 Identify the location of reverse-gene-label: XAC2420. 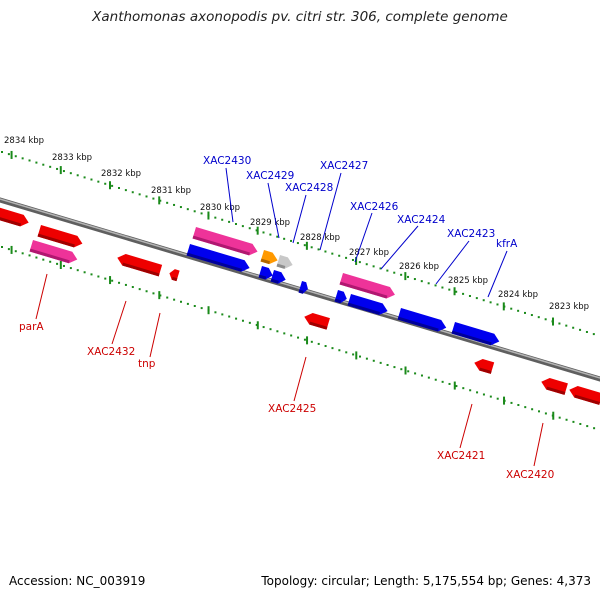
(530, 475).